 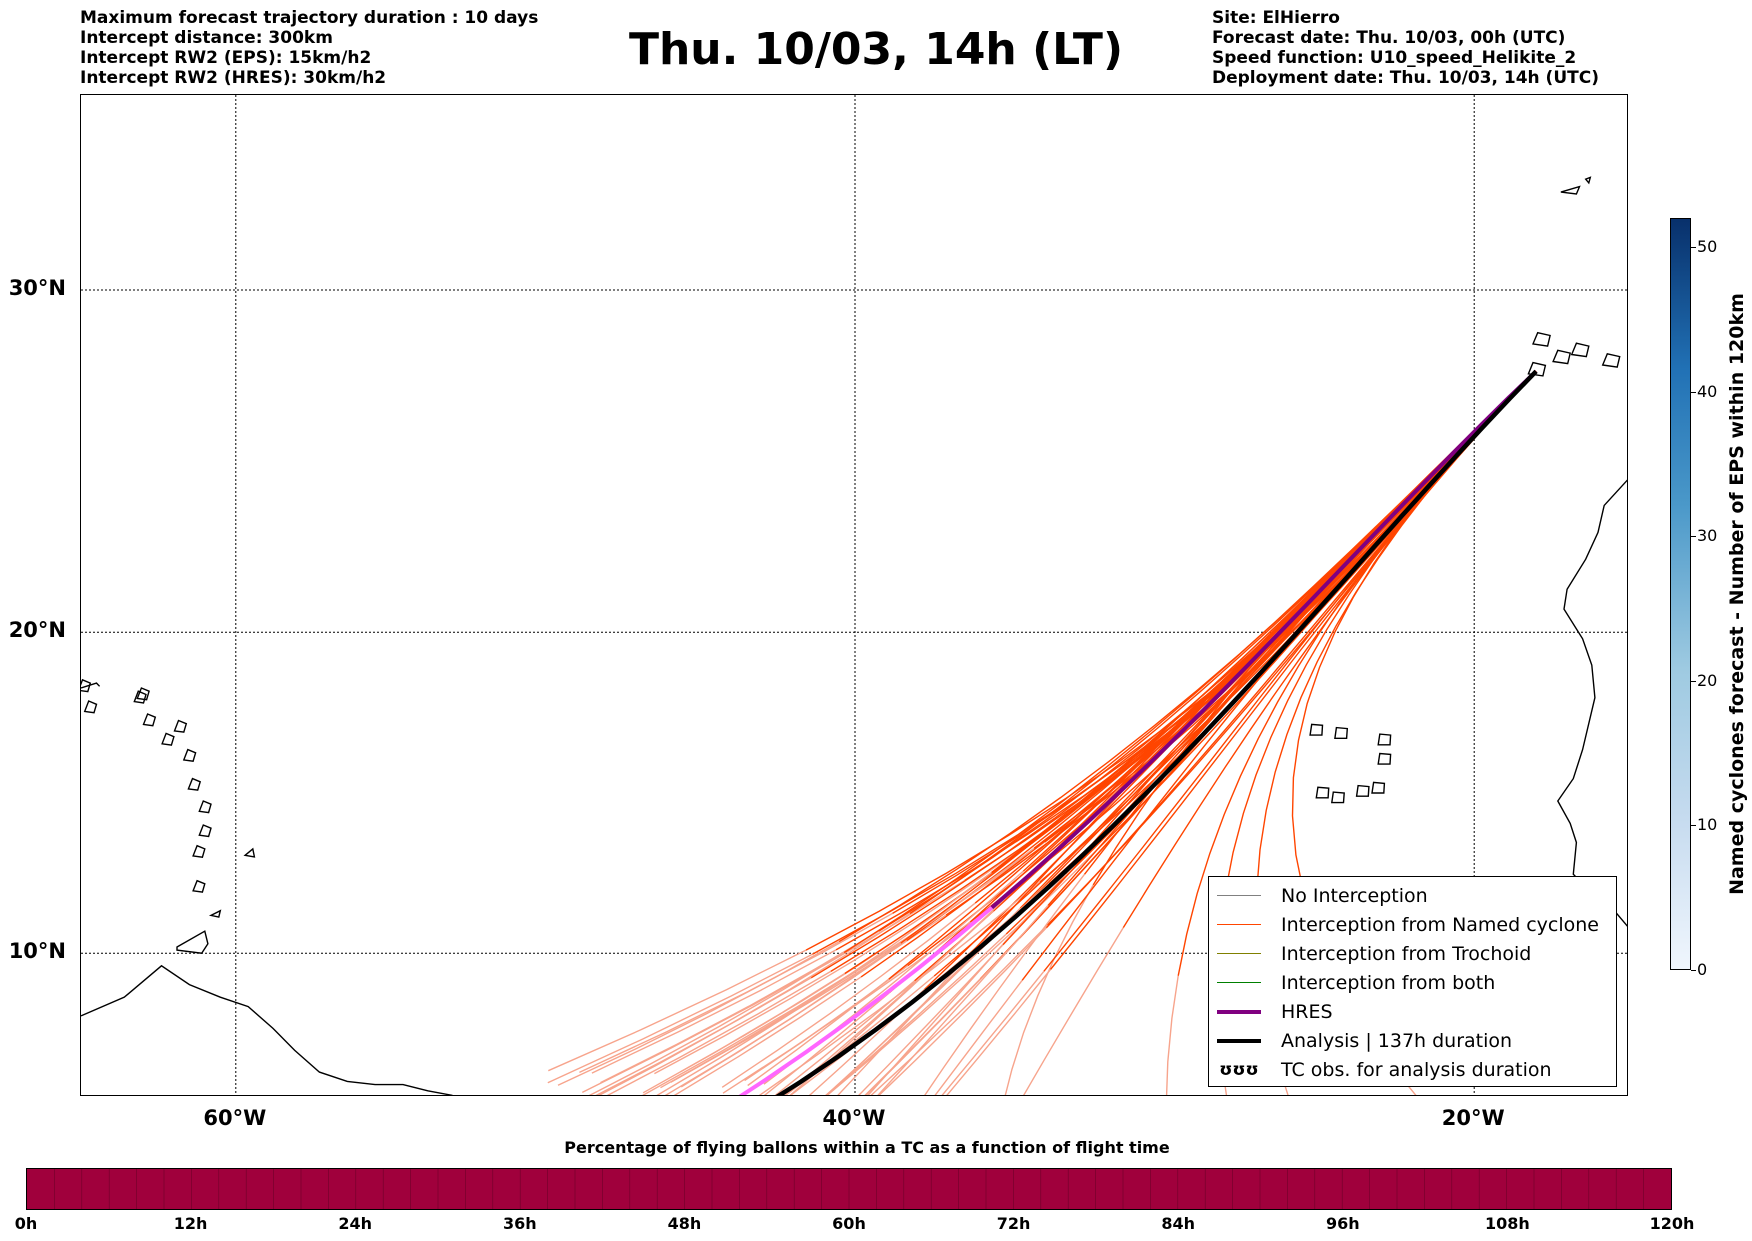 I want to click on legend-item: Interception from both, so click(x=1412, y=982).